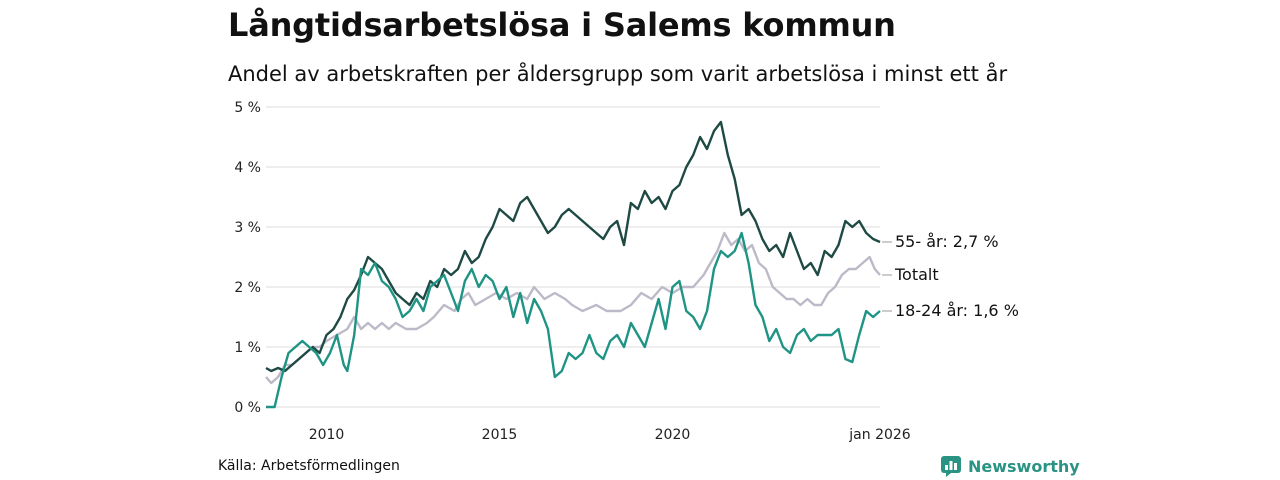 This screenshot has width=1280, height=480. What do you see at coordinates (500, 435) in the screenshot?
I see `x-tick-label: 2015` at bounding box center [500, 435].